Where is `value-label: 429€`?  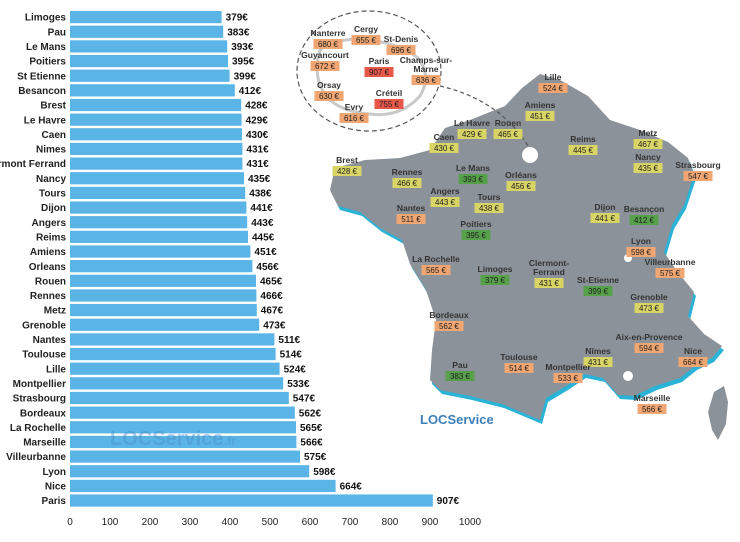
value-label: 429€ is located at coordinates (257, 120).